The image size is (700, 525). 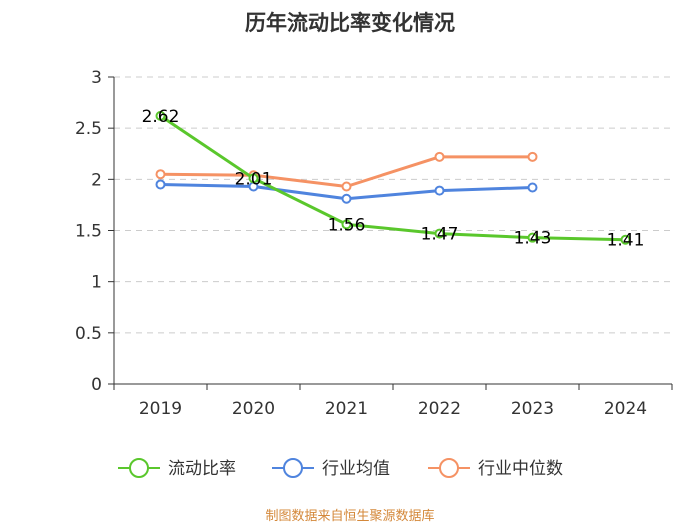 What do you see at coordinates (96, 78) in the screenshot?
I see `y-tick-label: 3` at bounding box center [96, 78].